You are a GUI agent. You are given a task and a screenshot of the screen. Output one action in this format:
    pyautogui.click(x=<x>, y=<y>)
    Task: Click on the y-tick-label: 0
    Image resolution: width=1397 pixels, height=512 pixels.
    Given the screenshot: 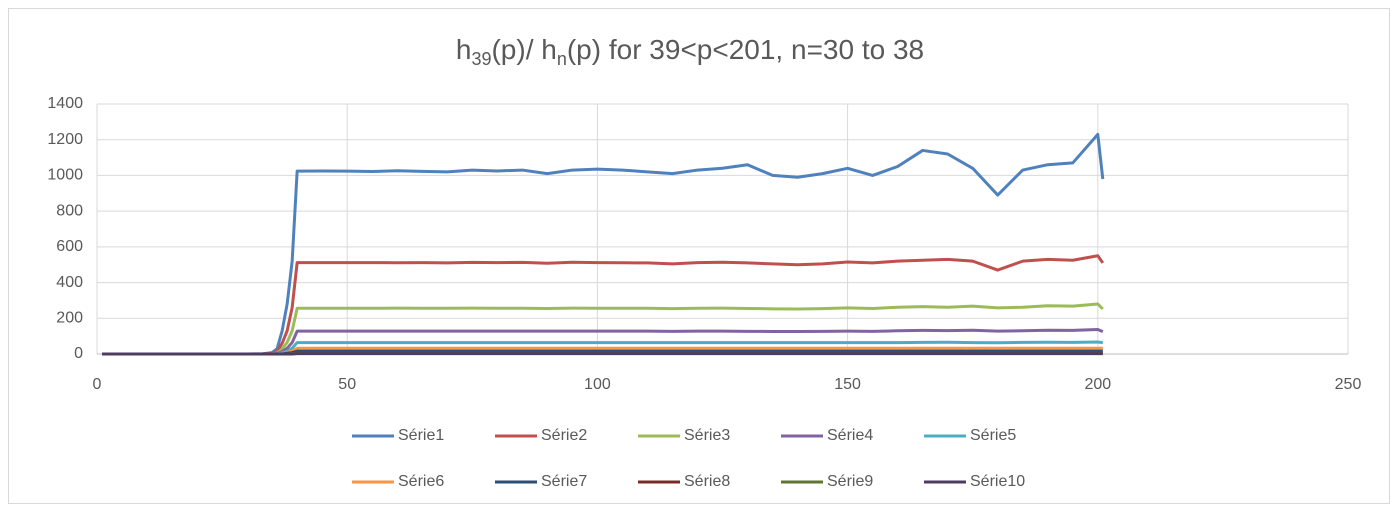 What is the action you would take?
    pyautogui.click(x=78, y=353)
    